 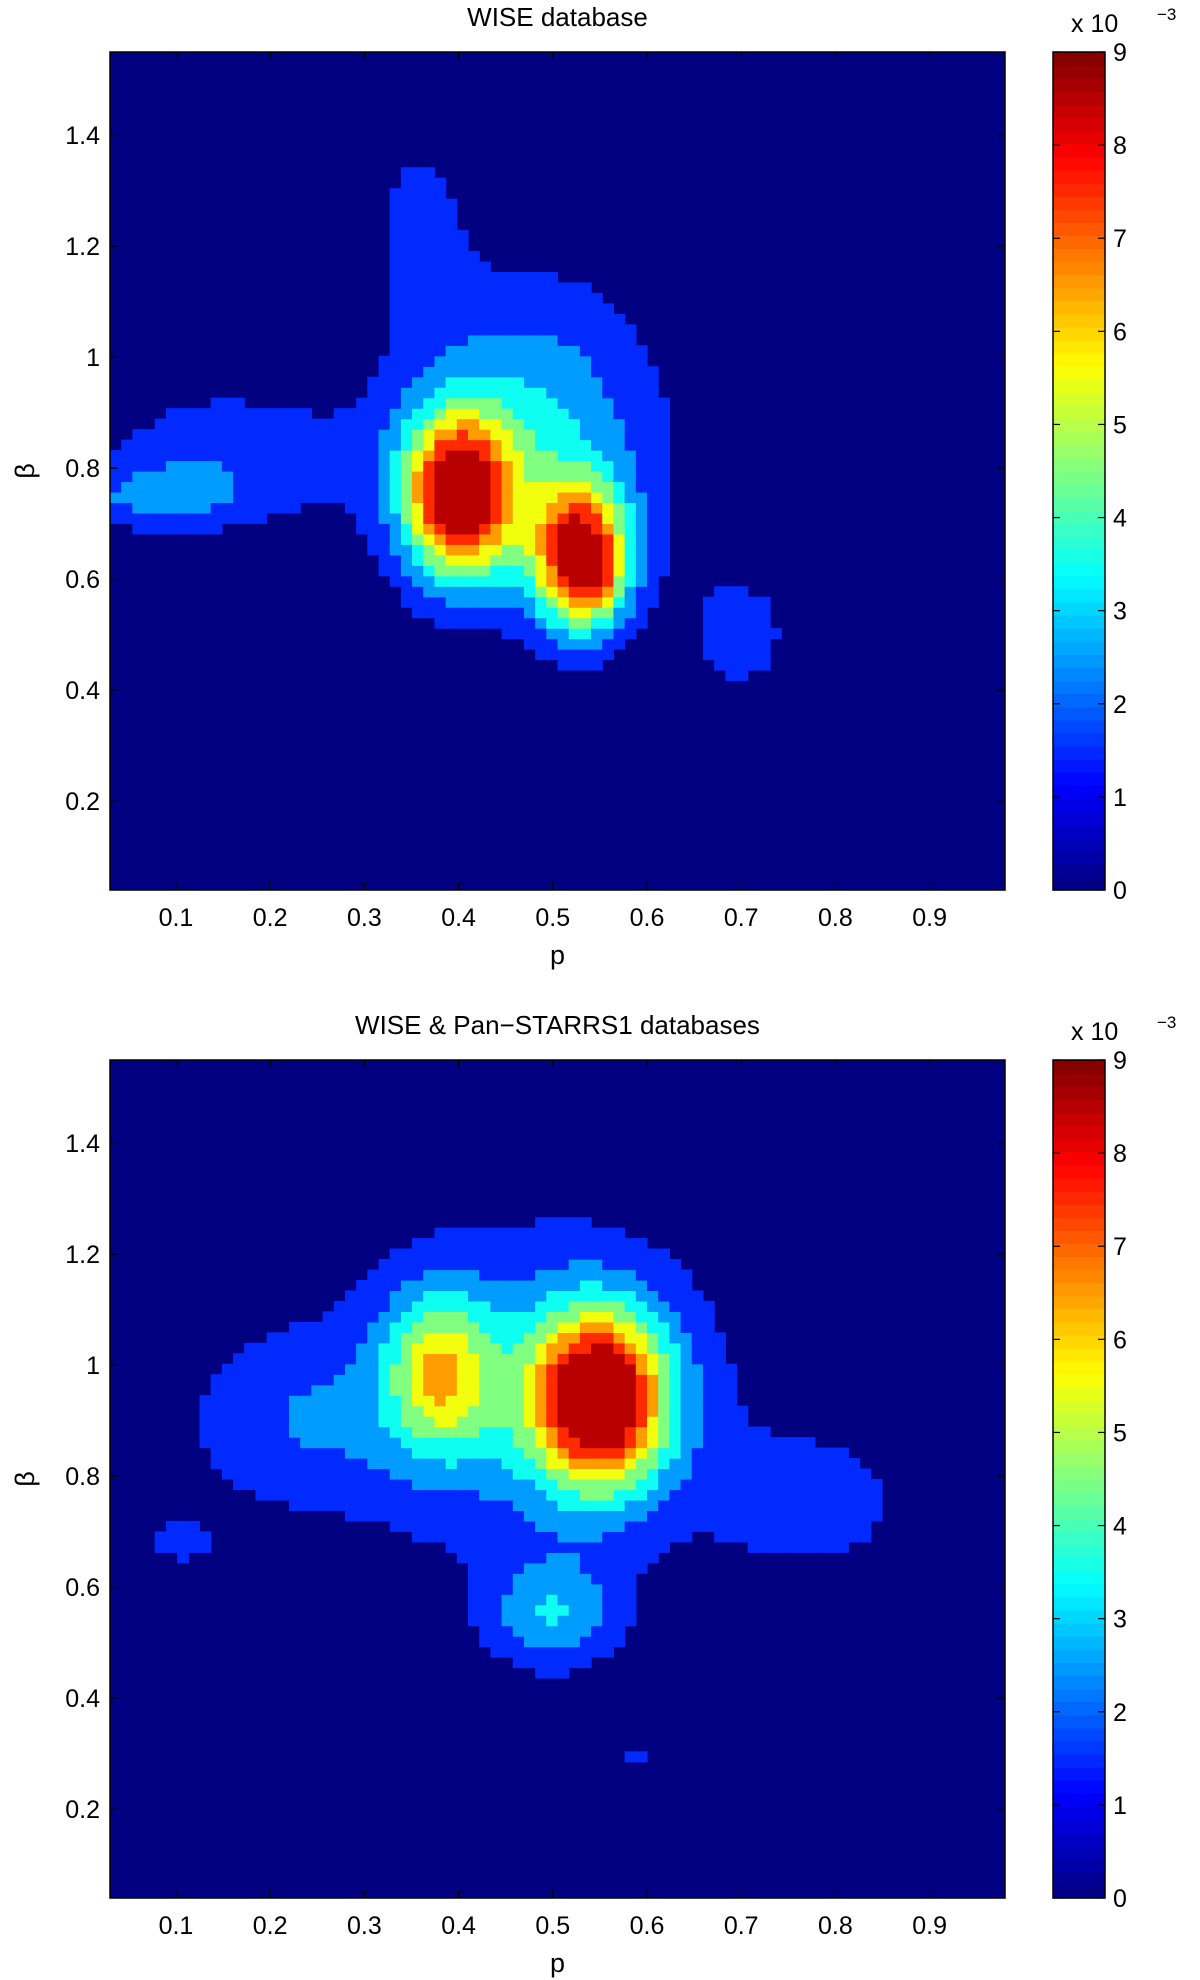 What do you see at coordinates (82, 469) in the screenshot?
I see `y-tick-label: 0.8` at bounding box center [82, 469].